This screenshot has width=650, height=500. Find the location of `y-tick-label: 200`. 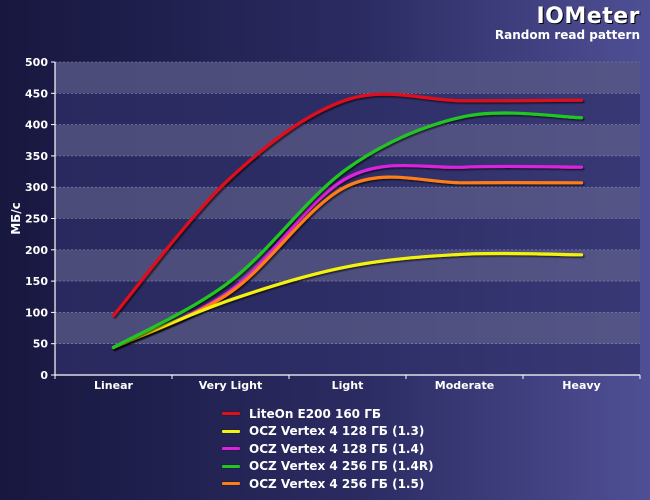

y-tick-label: 200 is located at coordinates (36, 250).